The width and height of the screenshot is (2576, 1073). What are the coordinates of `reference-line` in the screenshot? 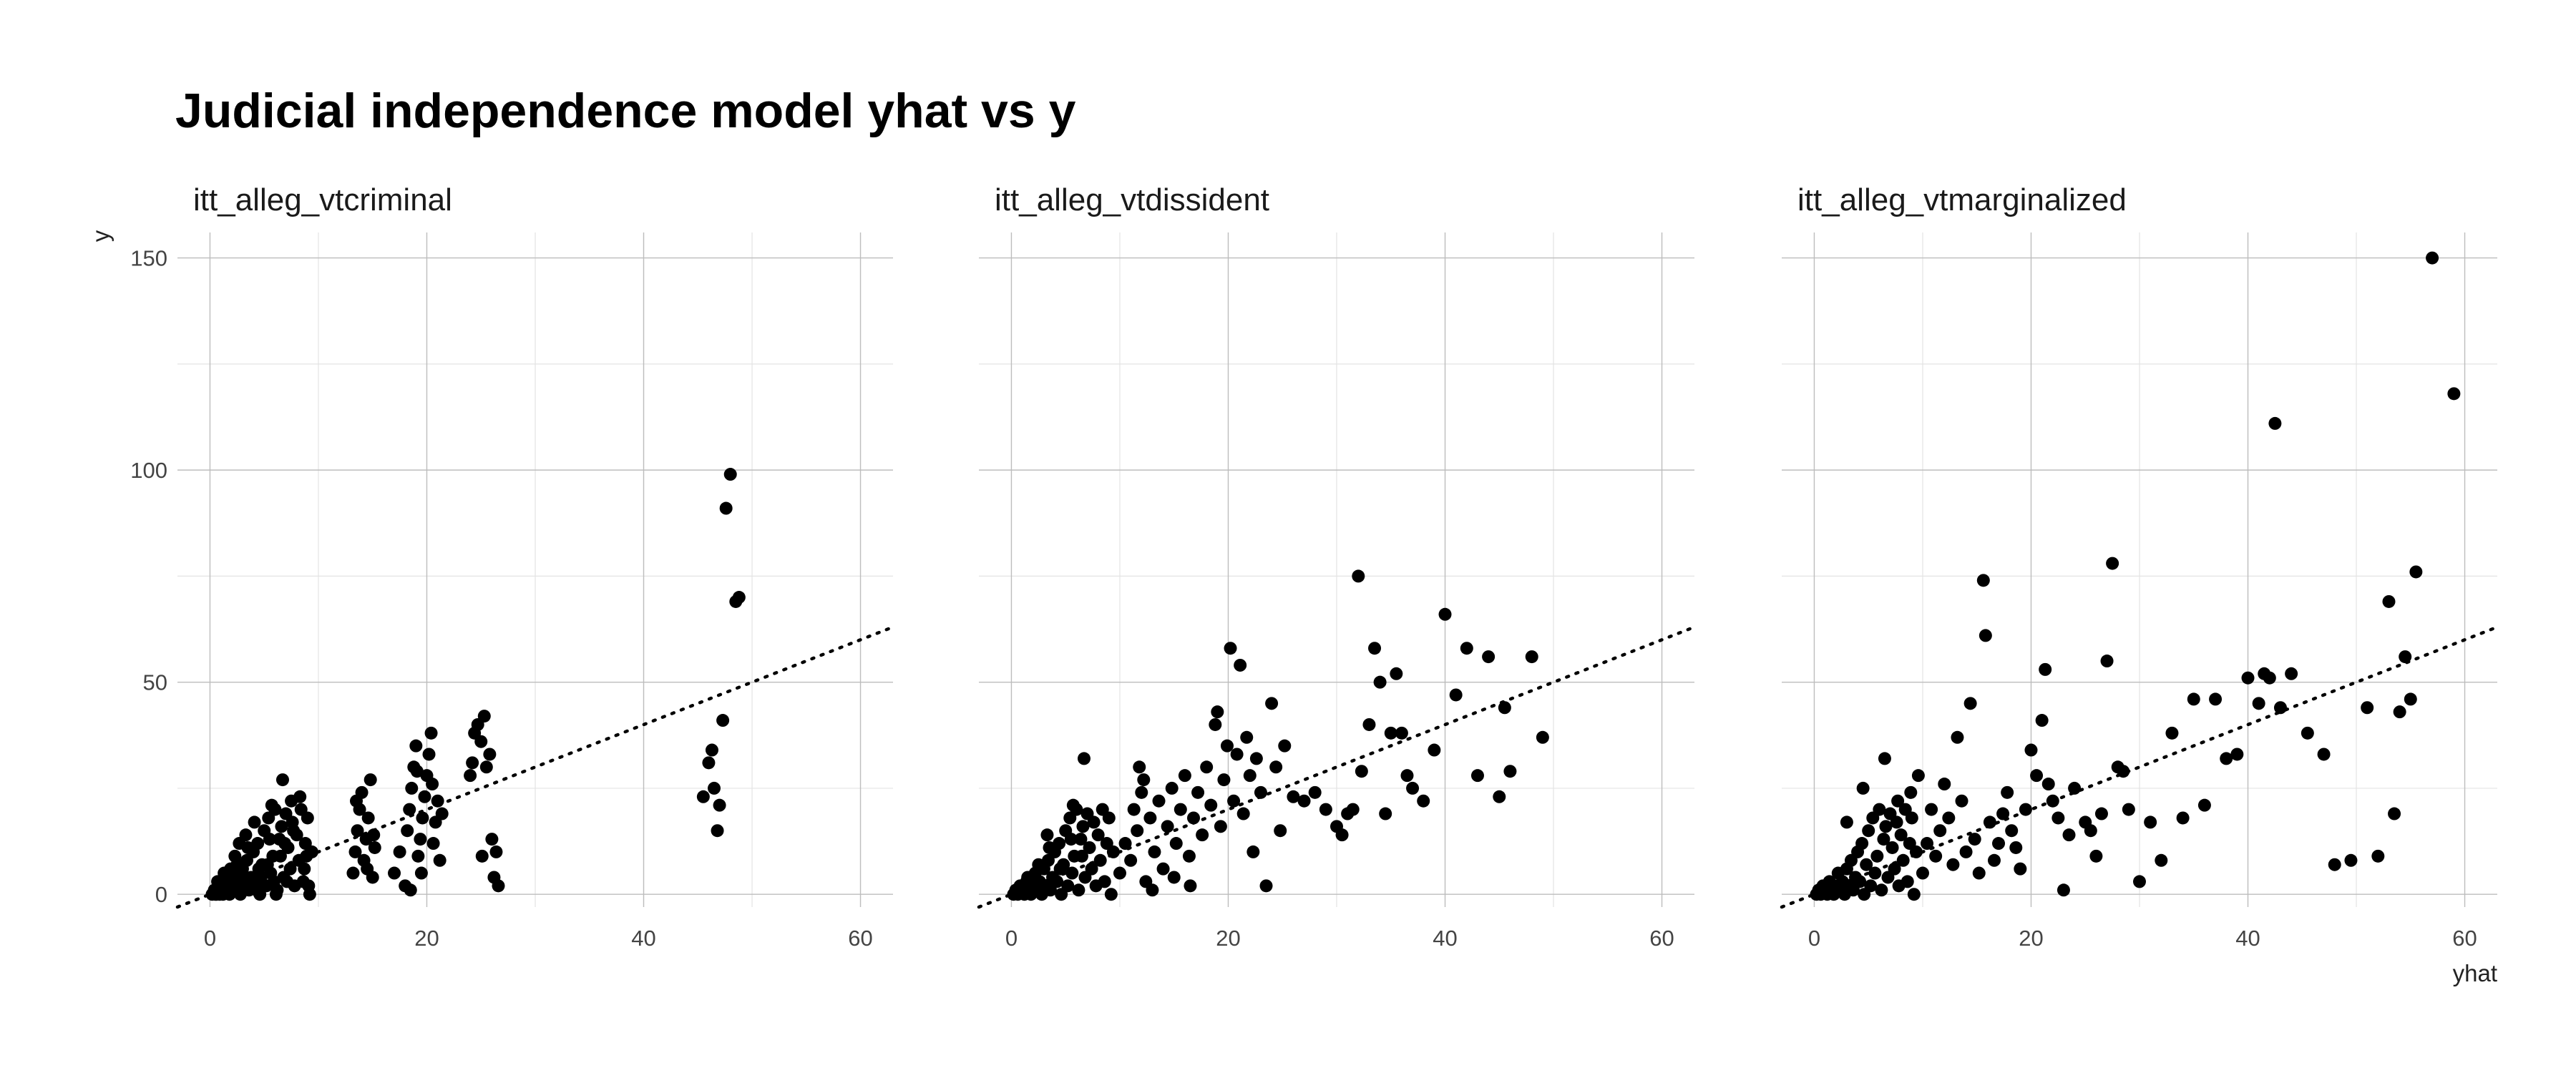 It's located at (2139, 767).